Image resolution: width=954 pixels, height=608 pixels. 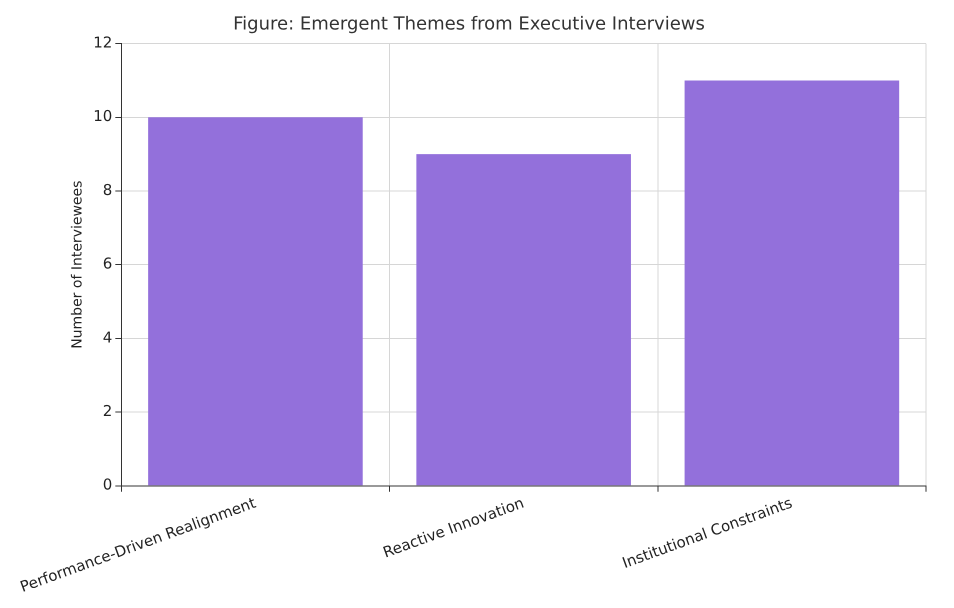 I want to click on y-tick-label: 8, so click(x=107, y=189).